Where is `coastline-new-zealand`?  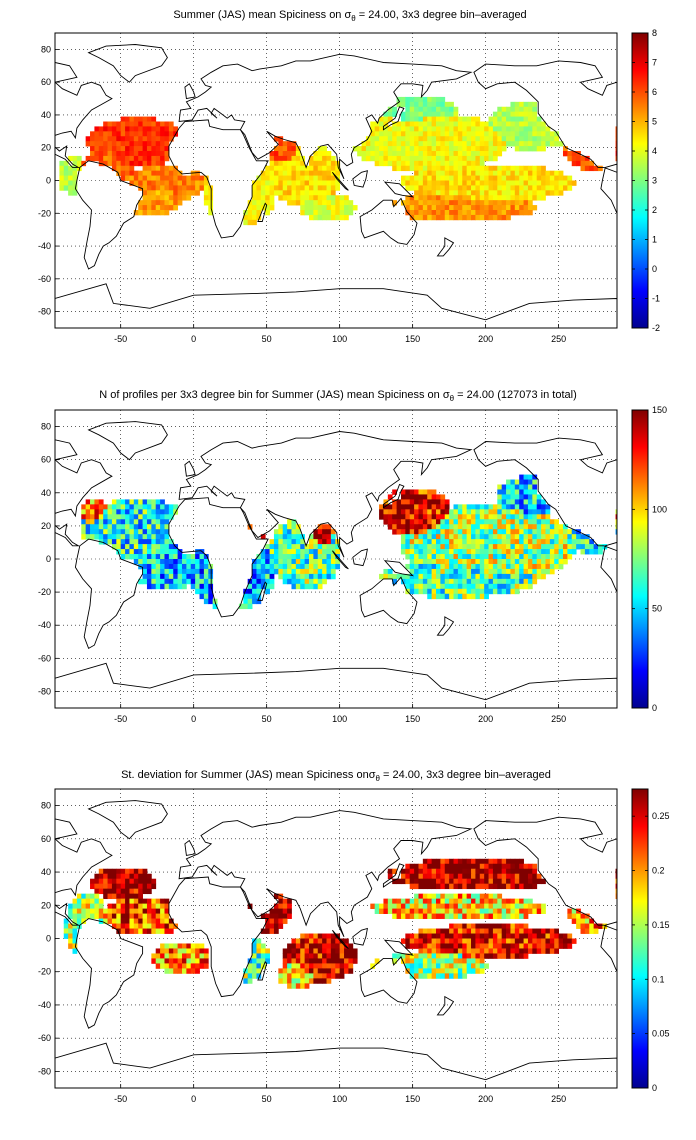
coastline-new-zealand is located at coordinates (445, 247).